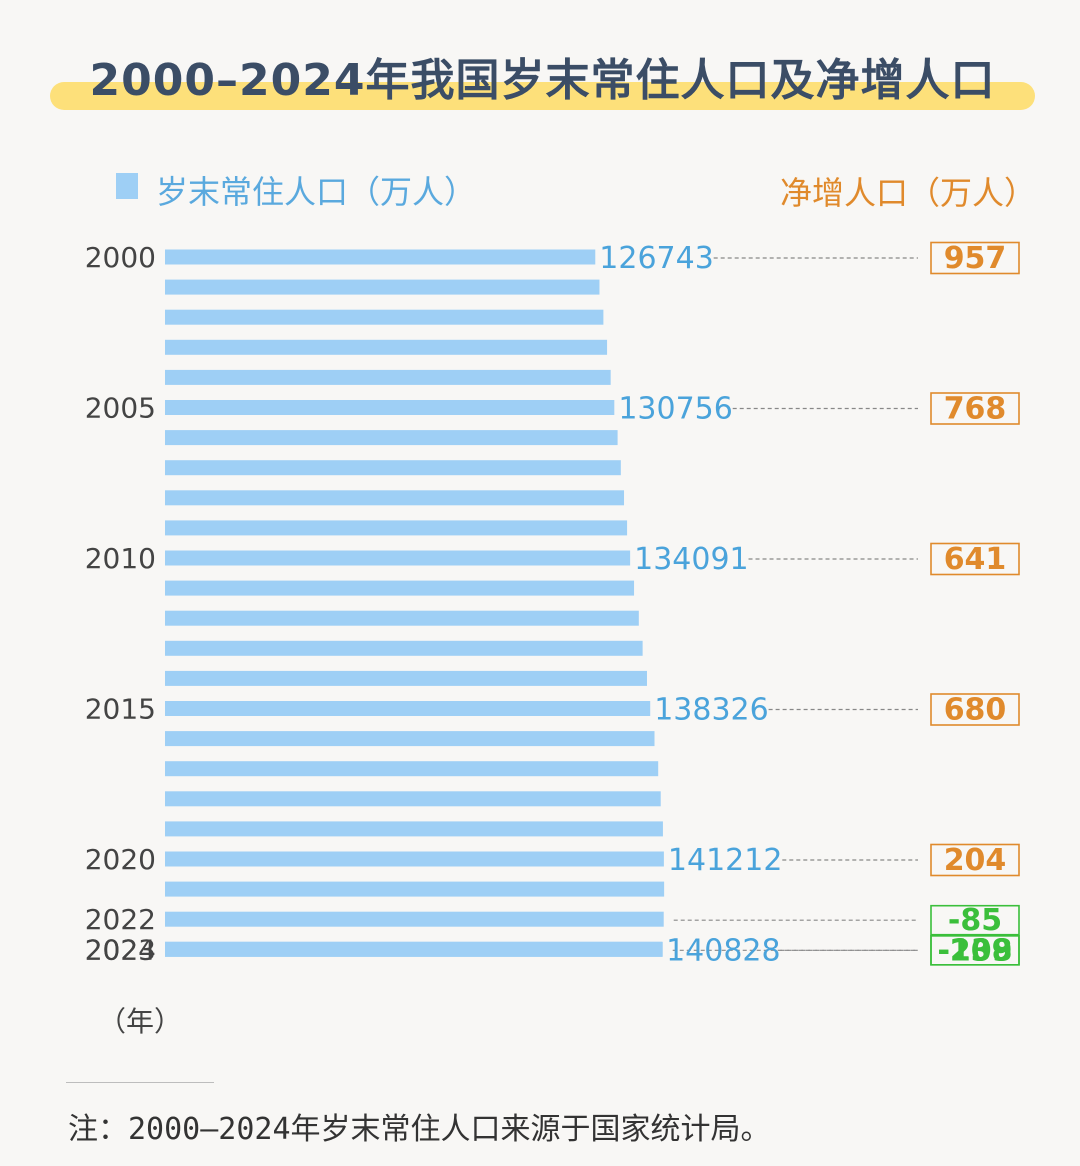  What do you see at coordinates (542, 96) in the screenshot?
I see `title-highlight` at bounding box center [542, 96].